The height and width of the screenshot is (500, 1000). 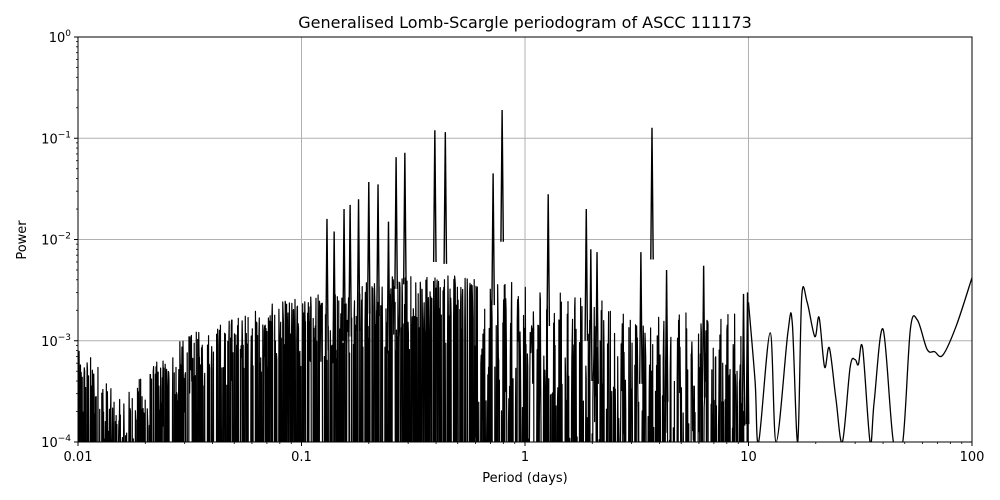 I want to click on y-tick-label: 10⁻¹, so click(x=56, y=138).